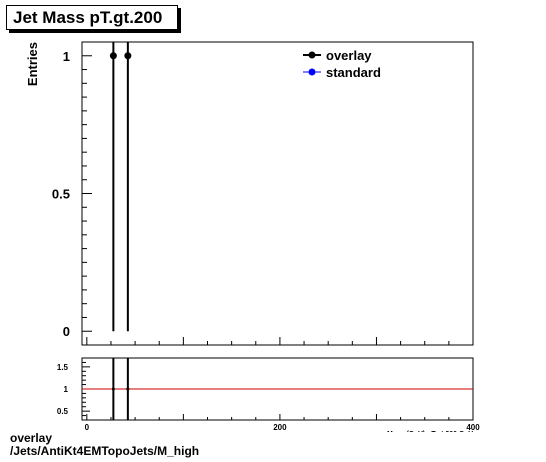 This screenshot has height=462, width=546. I want to click on ratio-panel: 0.5 1 1.5 0 200 400Mass (GeV) pT.gt.200 GeV, so click(268, 394).